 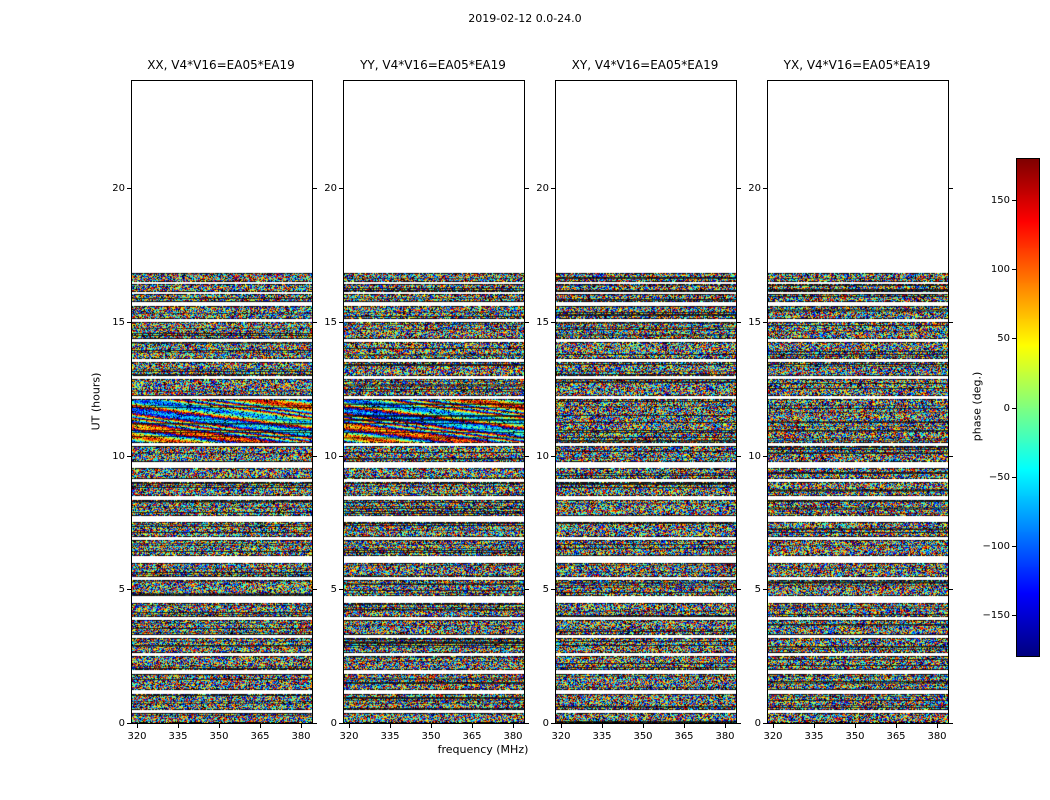 I want to click on colorbar-tick-label: 50, so click(x=1003, y=338).